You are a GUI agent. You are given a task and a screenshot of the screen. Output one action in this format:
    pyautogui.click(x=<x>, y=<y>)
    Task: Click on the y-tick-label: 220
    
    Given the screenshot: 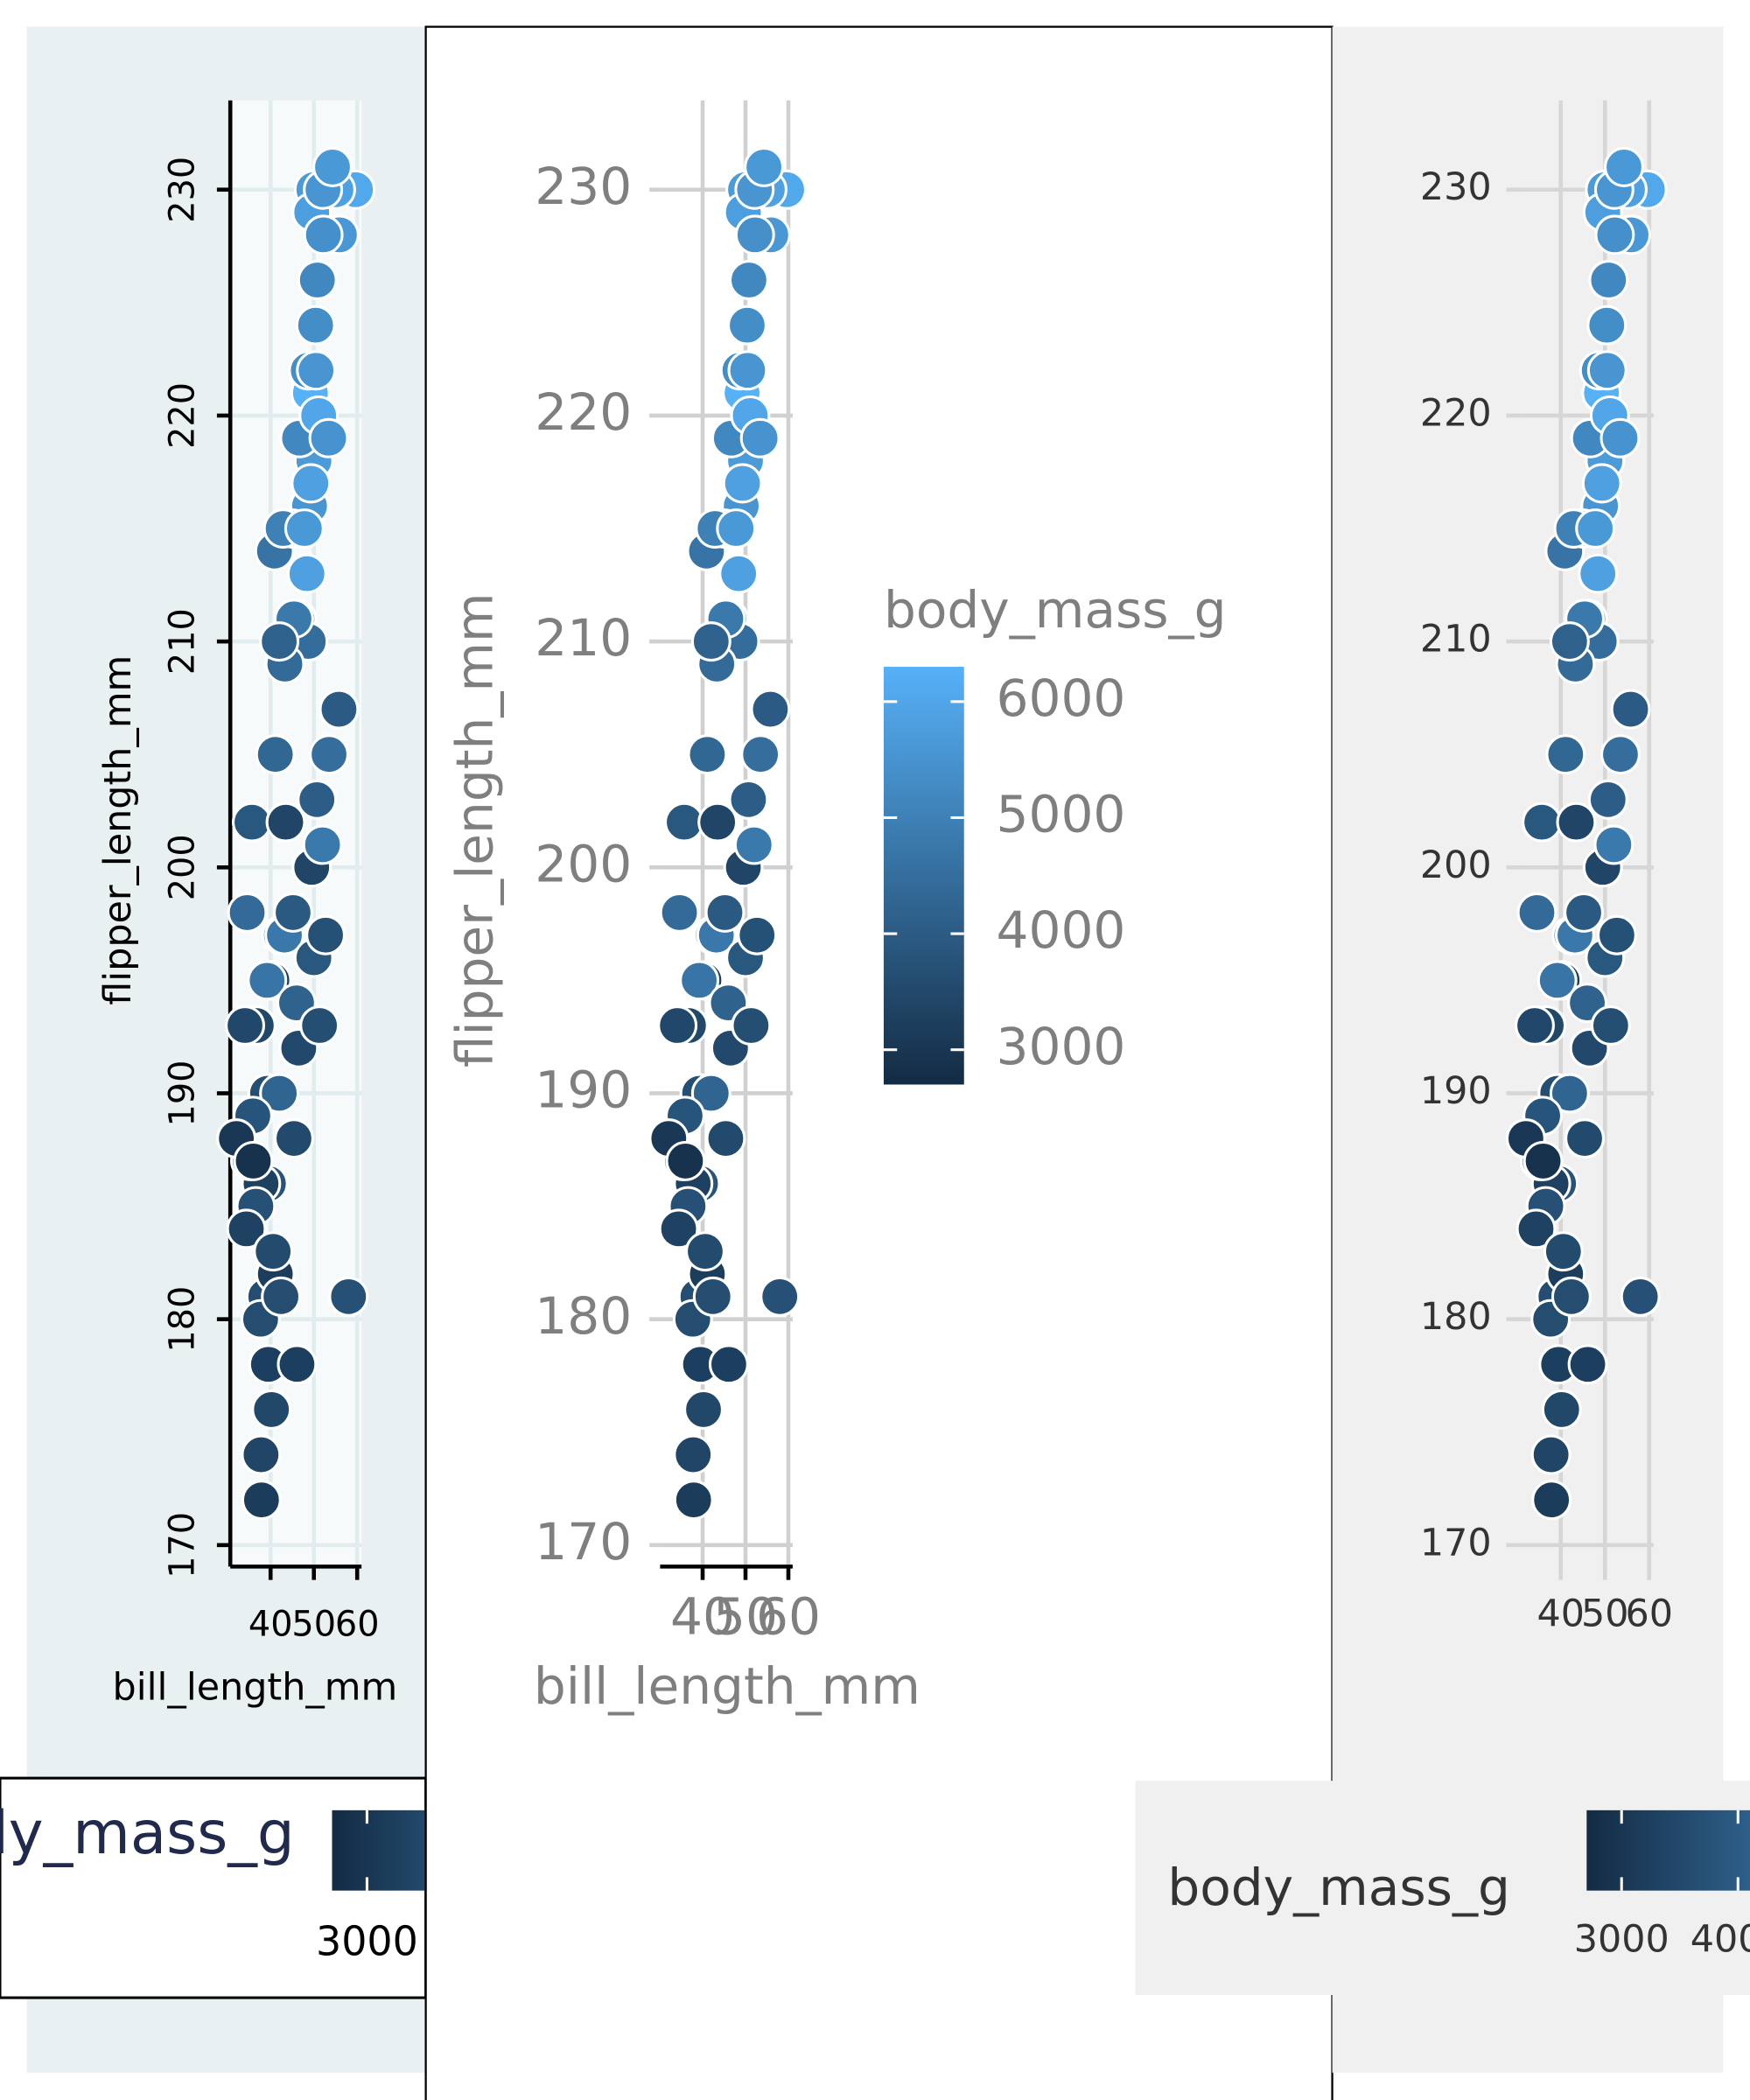 What is the action you would take?
    pyautogui.click(x=183, y=415)
    